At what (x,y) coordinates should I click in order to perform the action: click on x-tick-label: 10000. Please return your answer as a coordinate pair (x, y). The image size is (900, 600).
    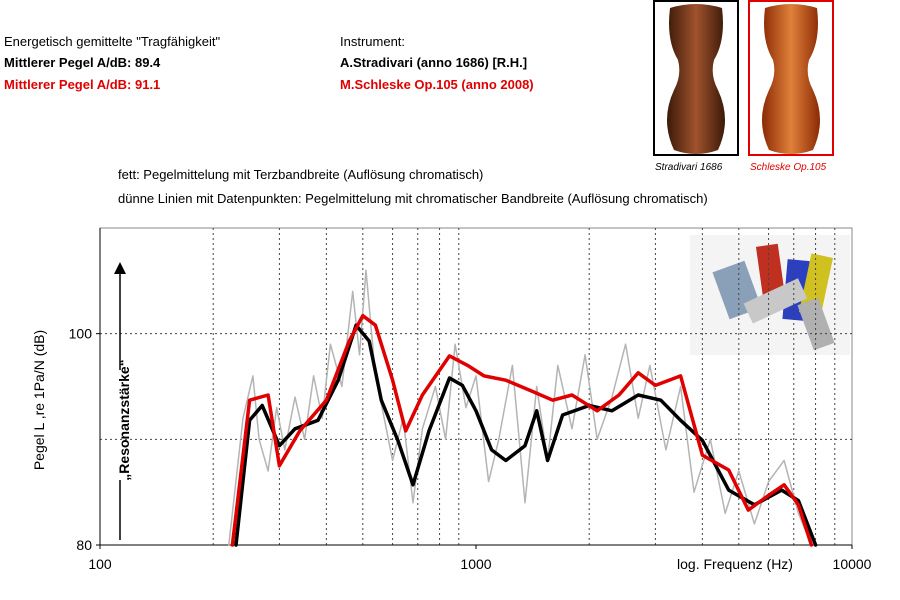
    Looking at the image, I should click on (852, 564).